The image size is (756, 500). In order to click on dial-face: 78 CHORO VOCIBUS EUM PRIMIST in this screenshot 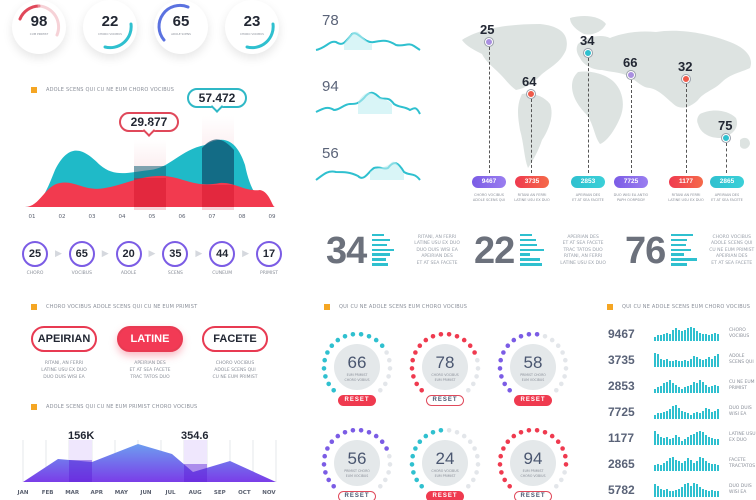, I will do `click(445, 367)`.